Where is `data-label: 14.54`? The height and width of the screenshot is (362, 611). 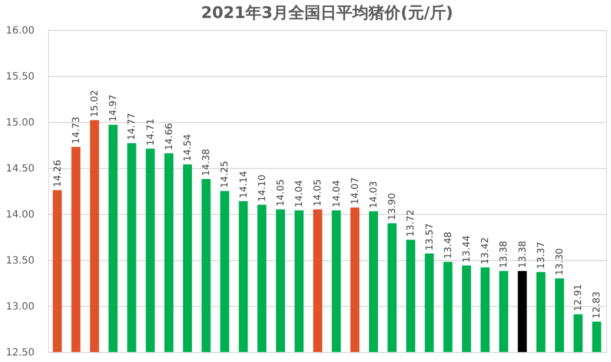
data-label: 14.54 is located at coordinates (188, 148).